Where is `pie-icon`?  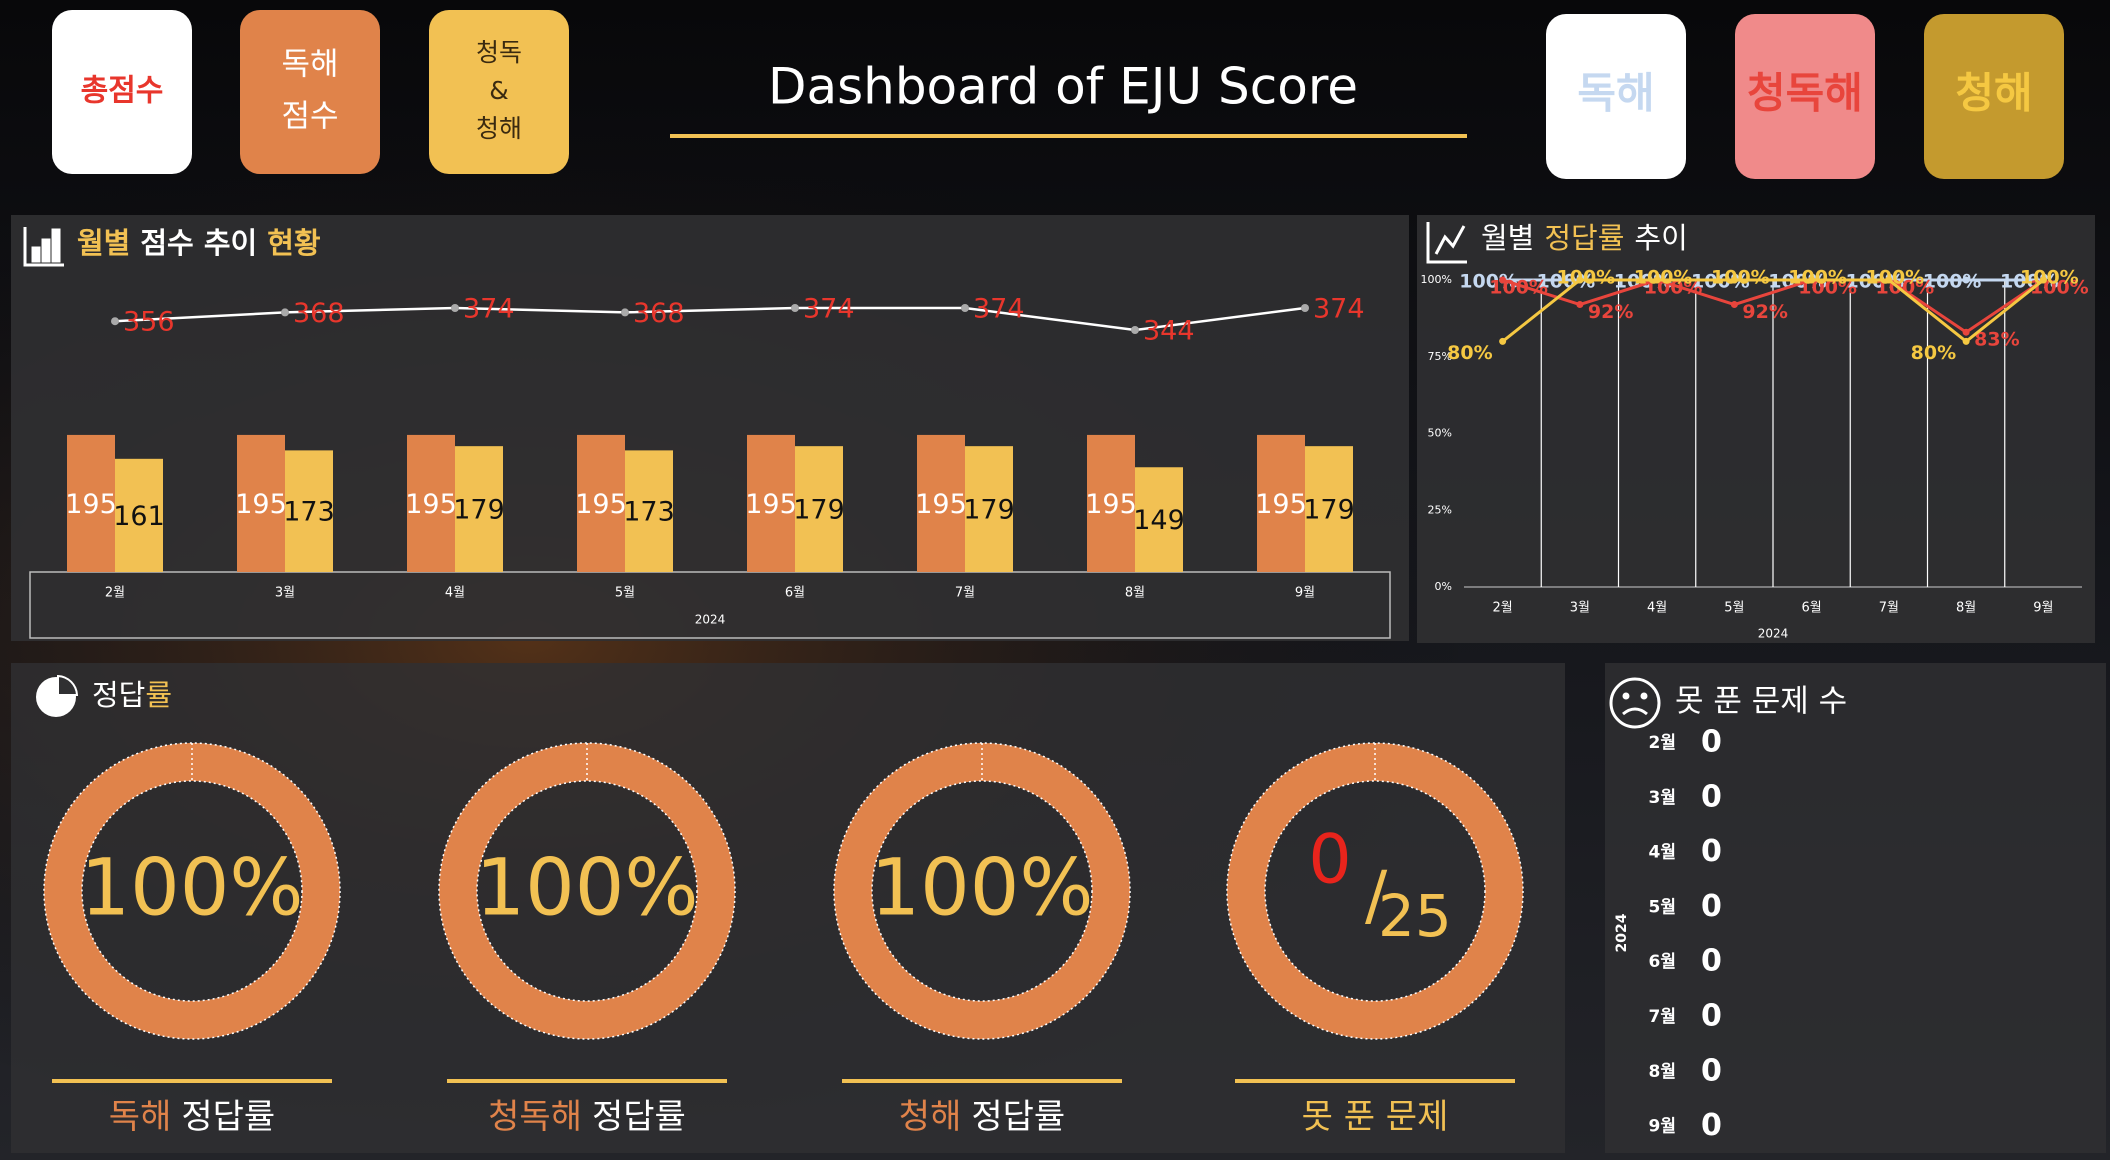 pie-icon is located at coordinates (57, 695).